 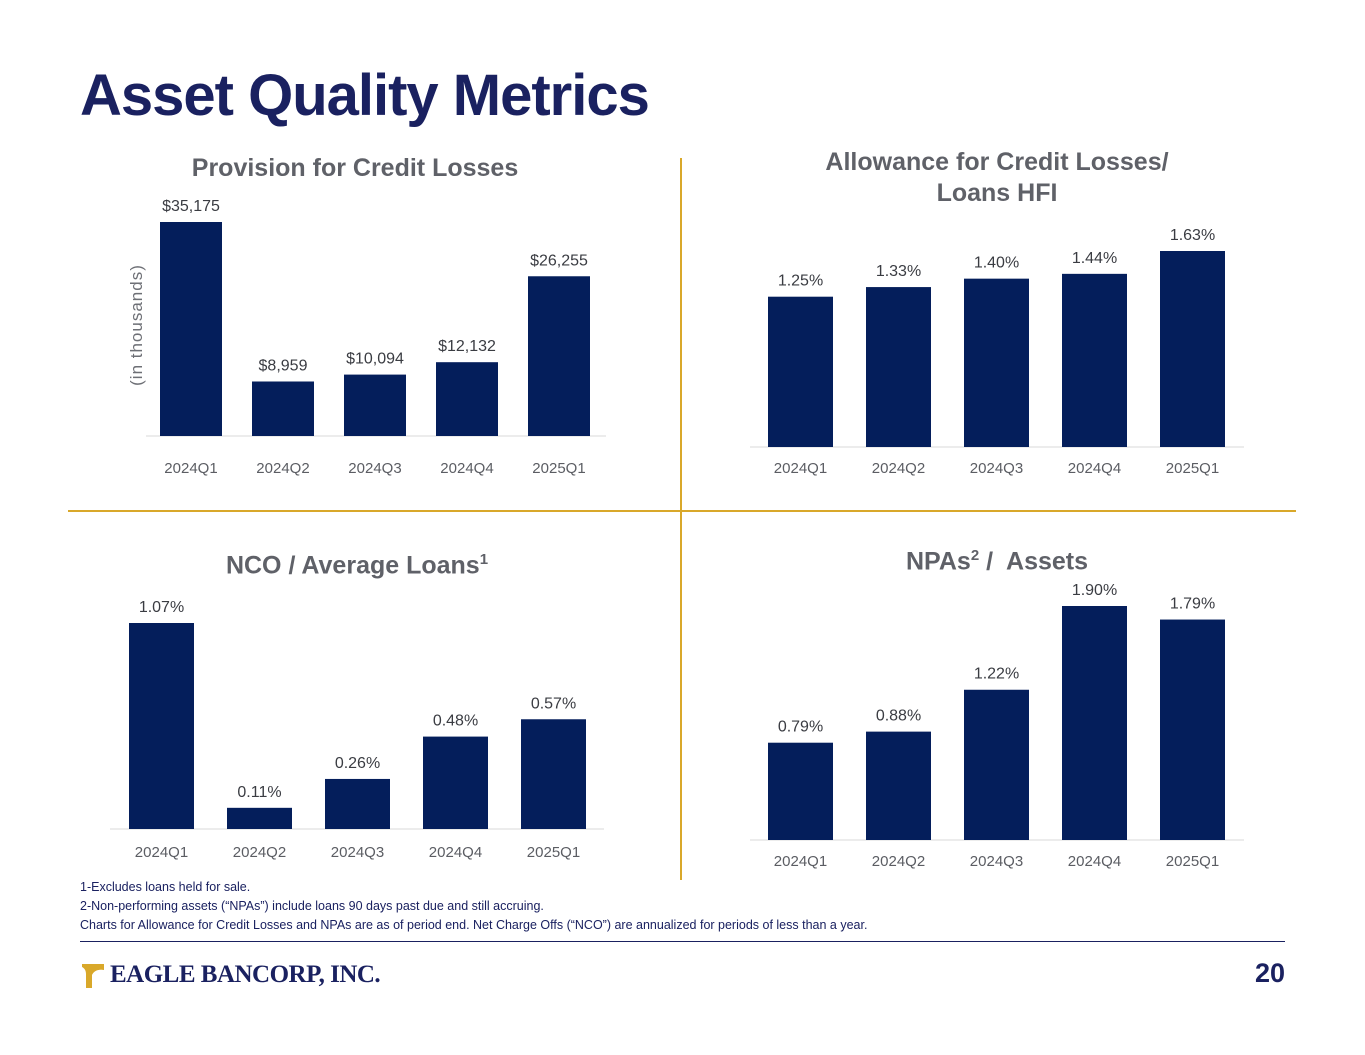 What do you see at coordinates (996, 674) in the screenshot?
I see `data-label-2024Q3: 1.22%` at bounding box center [996, 674].